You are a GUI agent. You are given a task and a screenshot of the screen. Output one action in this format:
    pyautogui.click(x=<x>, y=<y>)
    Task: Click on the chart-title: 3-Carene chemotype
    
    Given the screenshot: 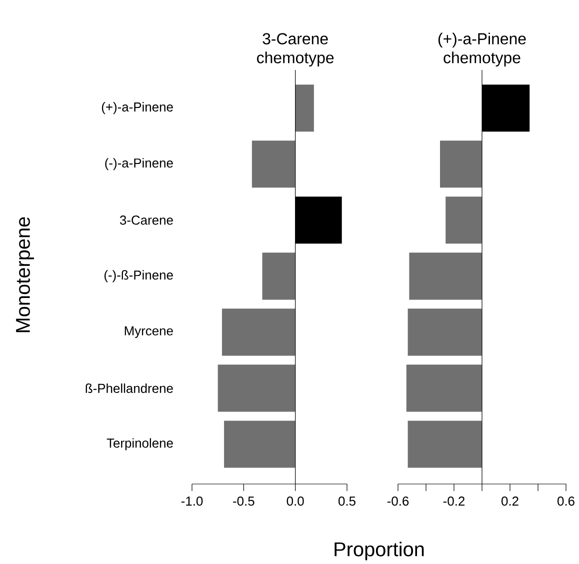 What is the action you would take?
    pyautogui.click(x=295, y=50)
    